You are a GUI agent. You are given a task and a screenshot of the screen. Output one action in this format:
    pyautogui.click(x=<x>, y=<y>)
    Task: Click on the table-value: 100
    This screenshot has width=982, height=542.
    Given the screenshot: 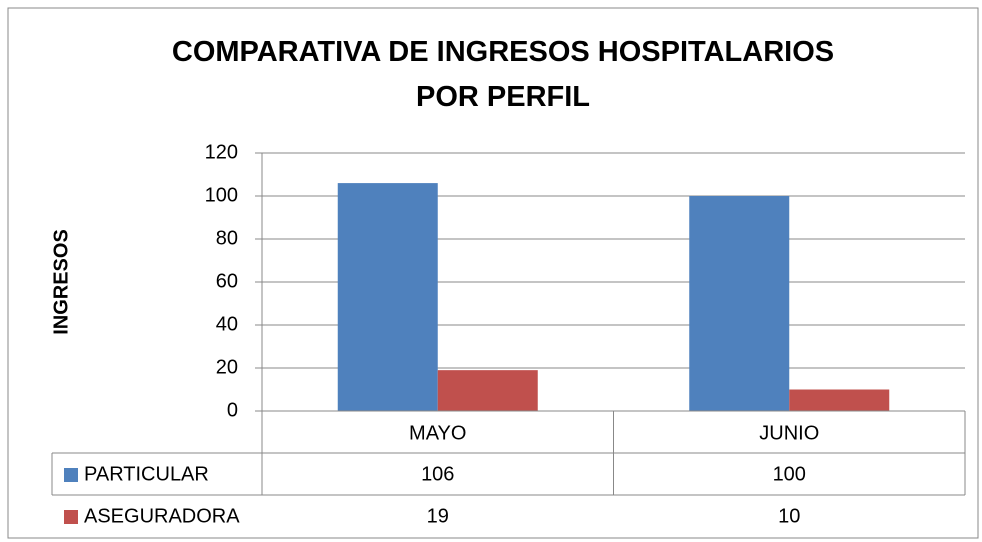 What is the action you would take?
    pyautogui.click(x=789, y=474)
    